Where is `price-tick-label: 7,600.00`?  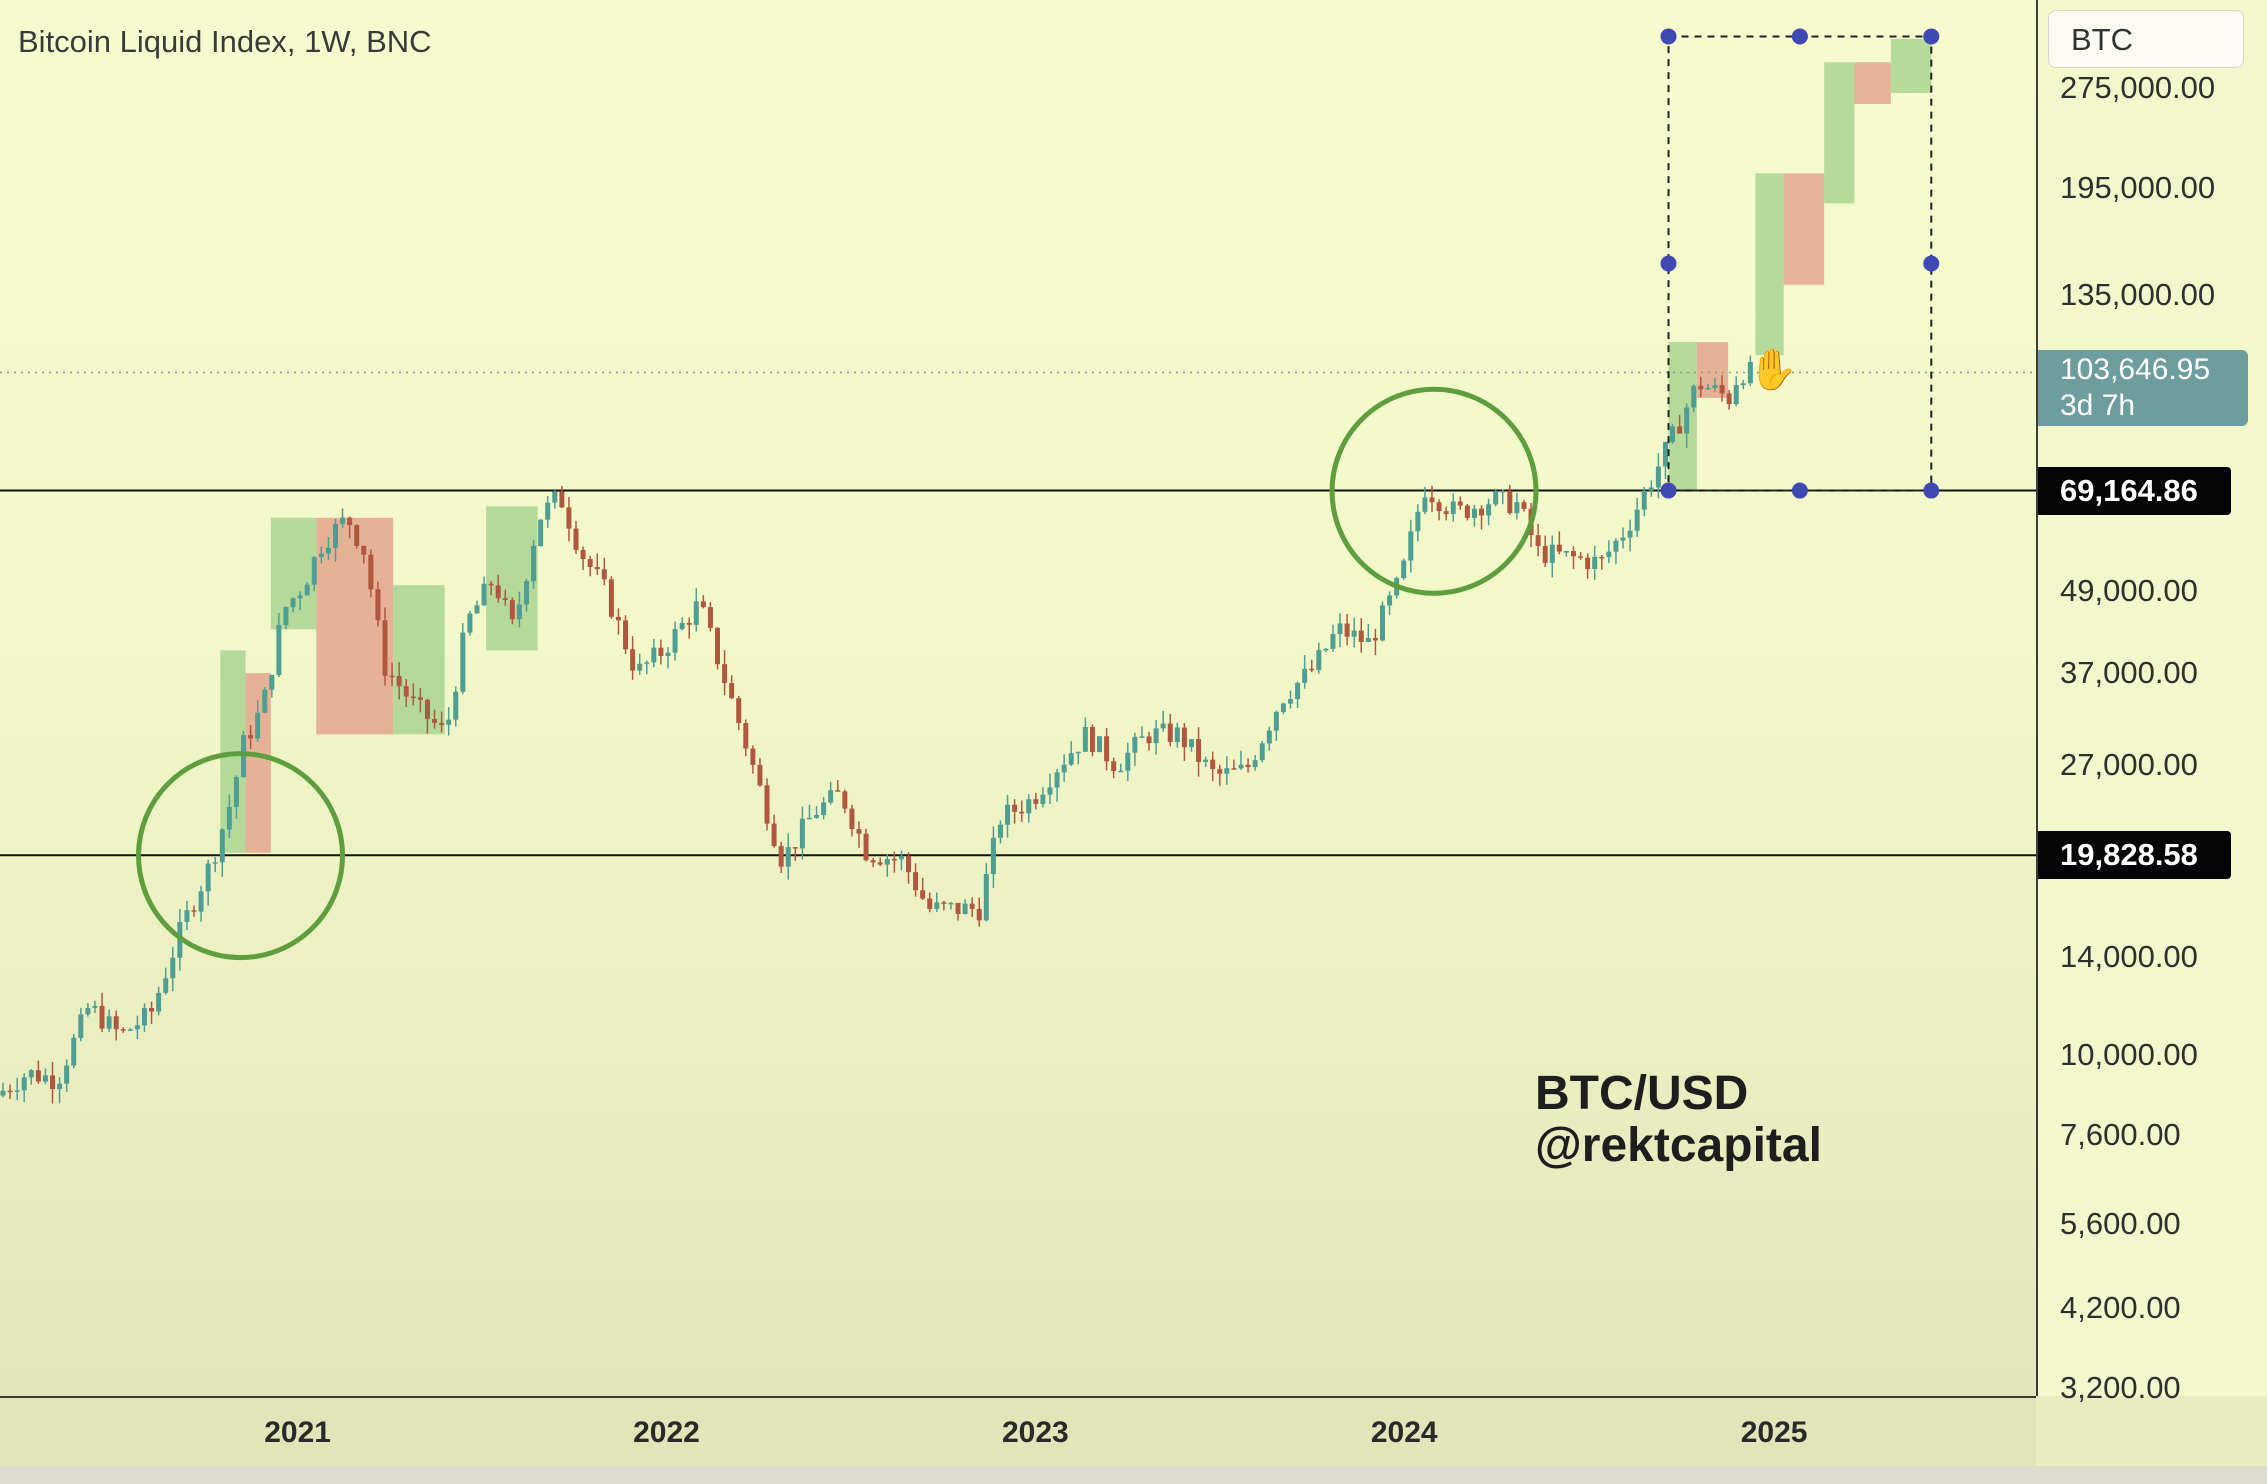
price-tick-label: 7,600.00 is located at coordinates (2120, 1135).